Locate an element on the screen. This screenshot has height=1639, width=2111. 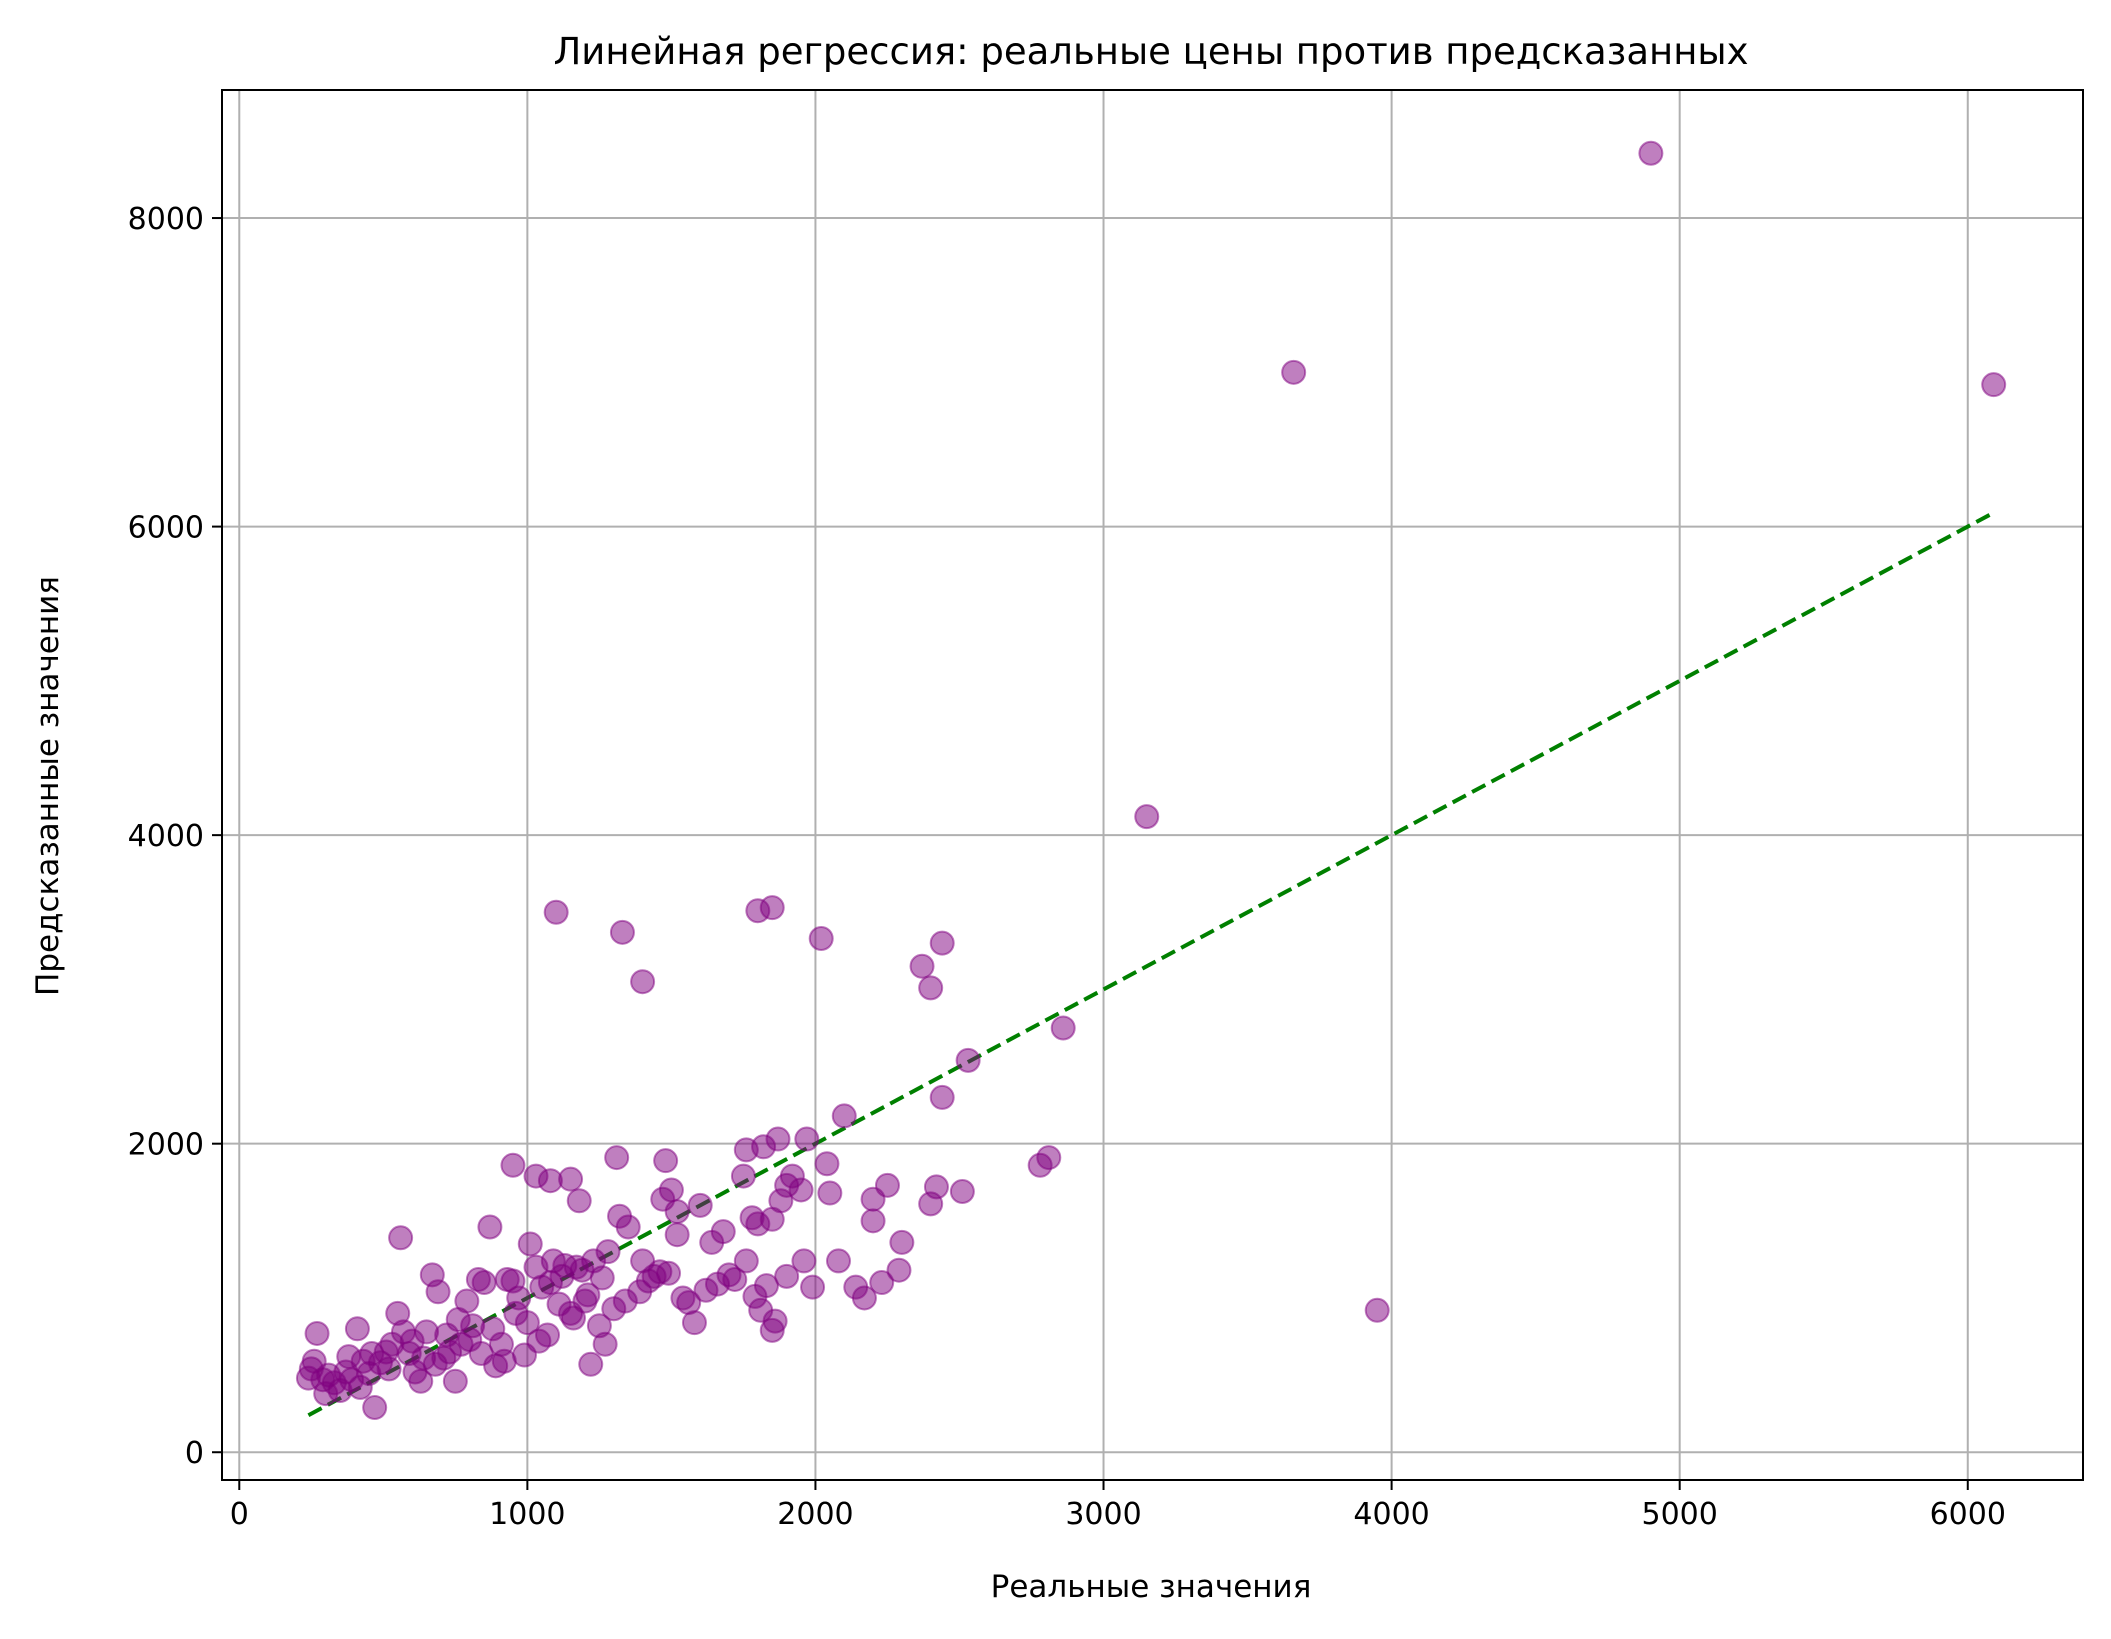
y-tick-label-3: 6000 is located at coordinates (166, 528).